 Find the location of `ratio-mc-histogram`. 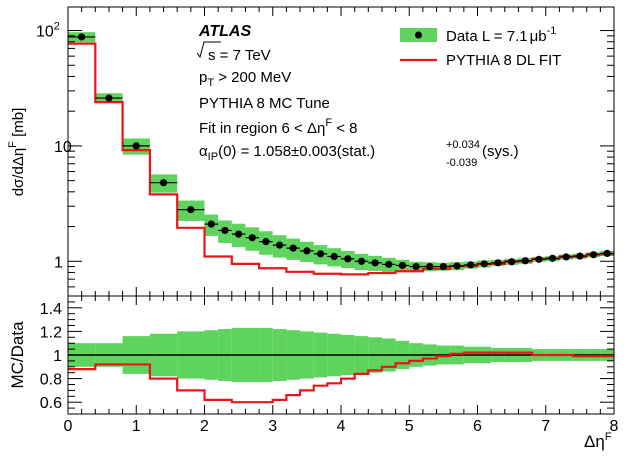

ratio-mc-histogram is located at coordinates (341, 377).